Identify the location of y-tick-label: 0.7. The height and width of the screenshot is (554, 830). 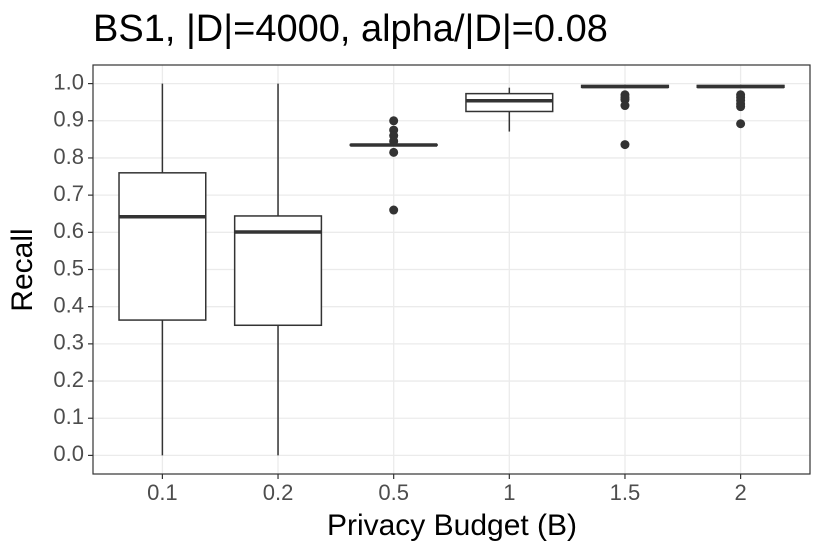
(68, 193).